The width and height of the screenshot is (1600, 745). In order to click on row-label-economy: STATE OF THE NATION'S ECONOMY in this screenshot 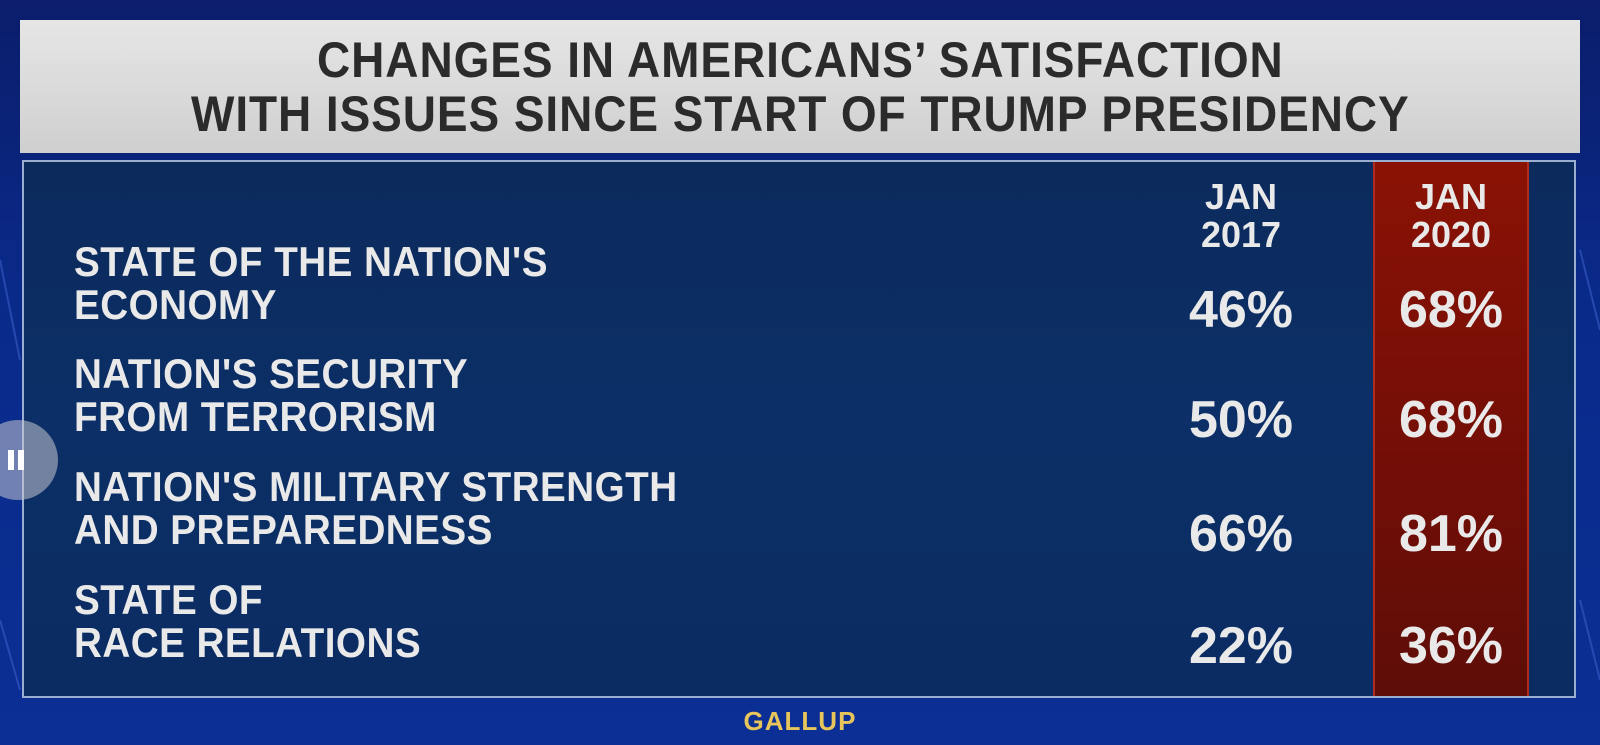, I will do `click(488, 283)`.